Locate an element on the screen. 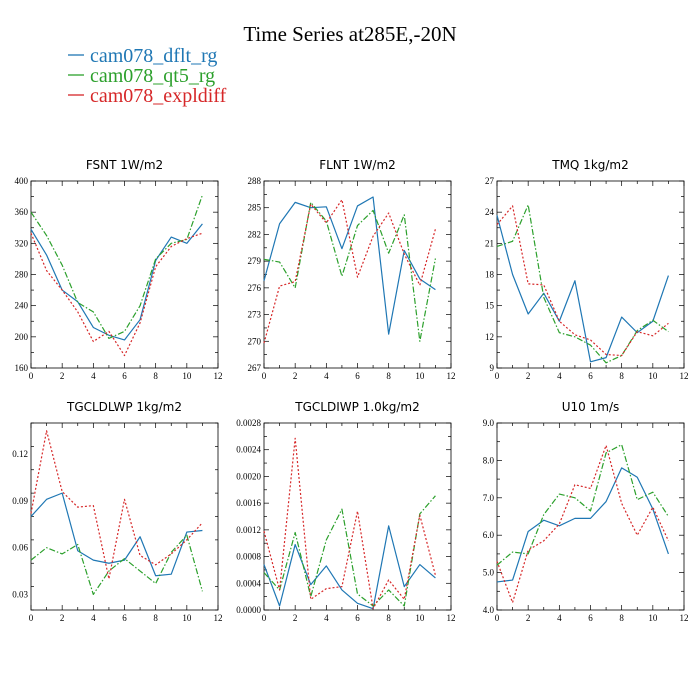  legend-label: cam078_expldiff is located at coordinates (158, 96).